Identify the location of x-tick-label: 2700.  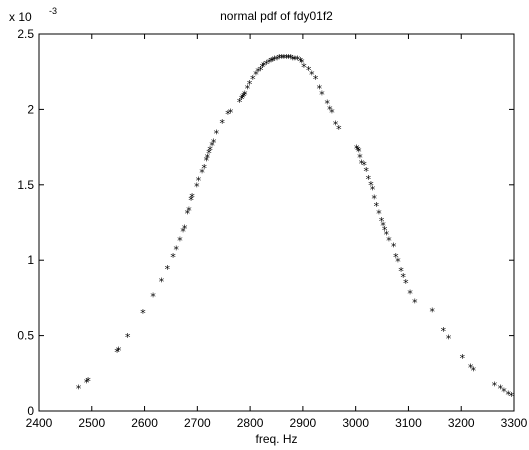
(197, 423).